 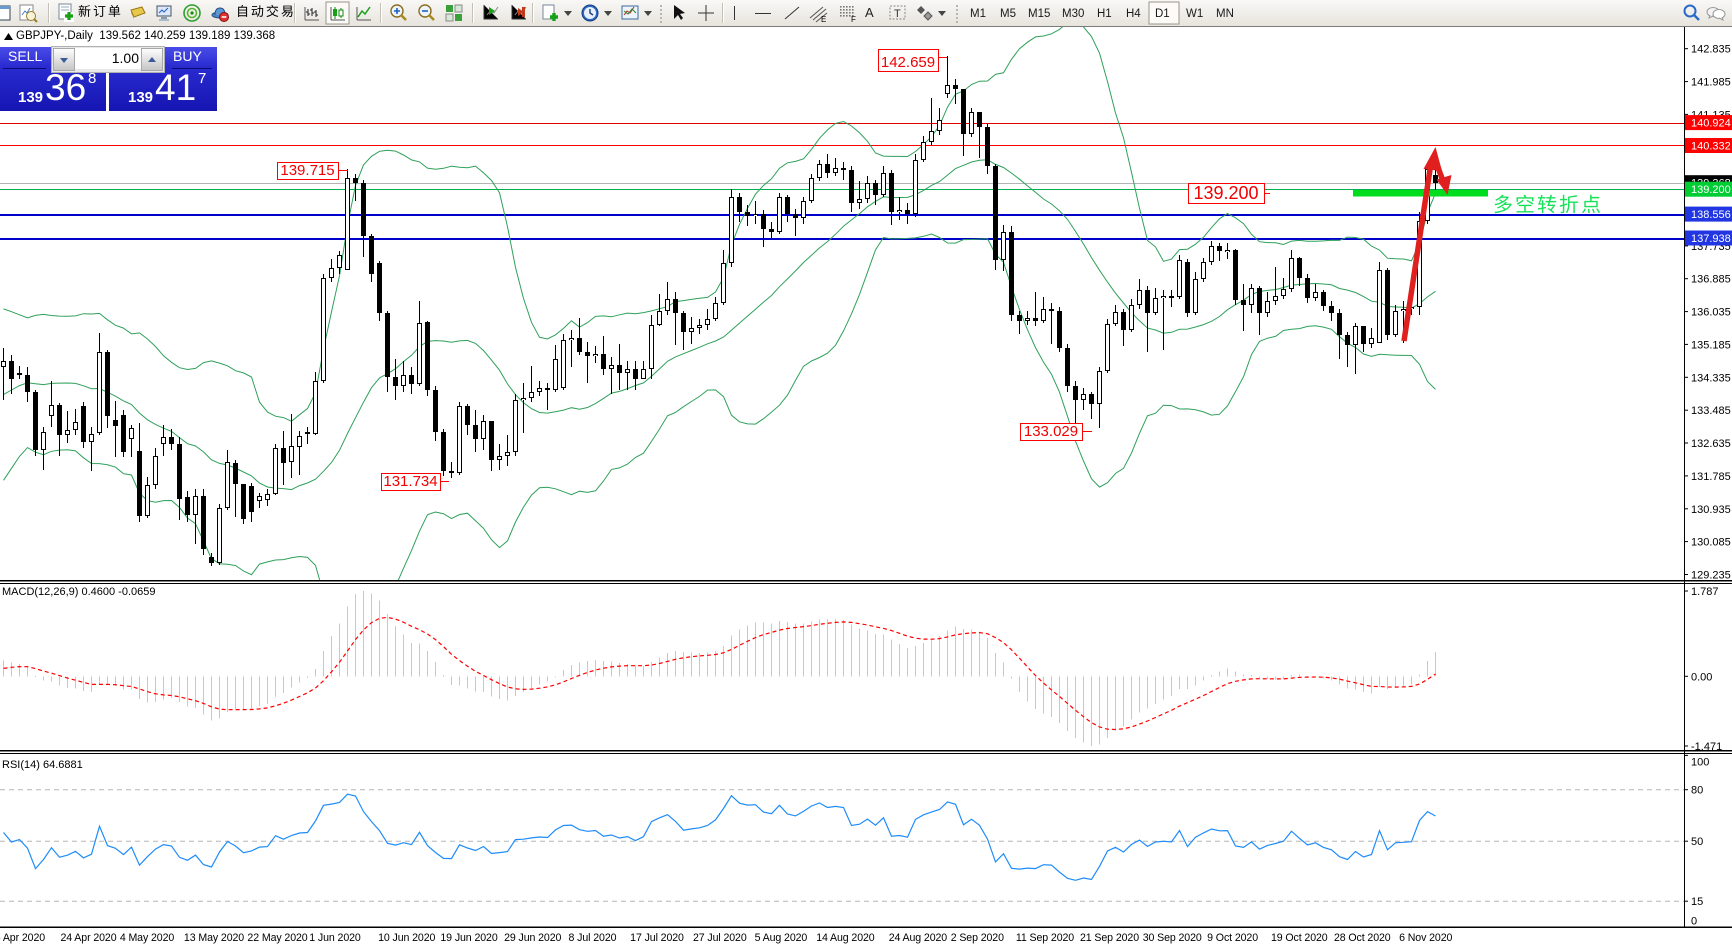 What do you see at coordinates (1711, 543) in the screenshot?
I see `svg-text: 130.085` at bounding box center [1711, 543].